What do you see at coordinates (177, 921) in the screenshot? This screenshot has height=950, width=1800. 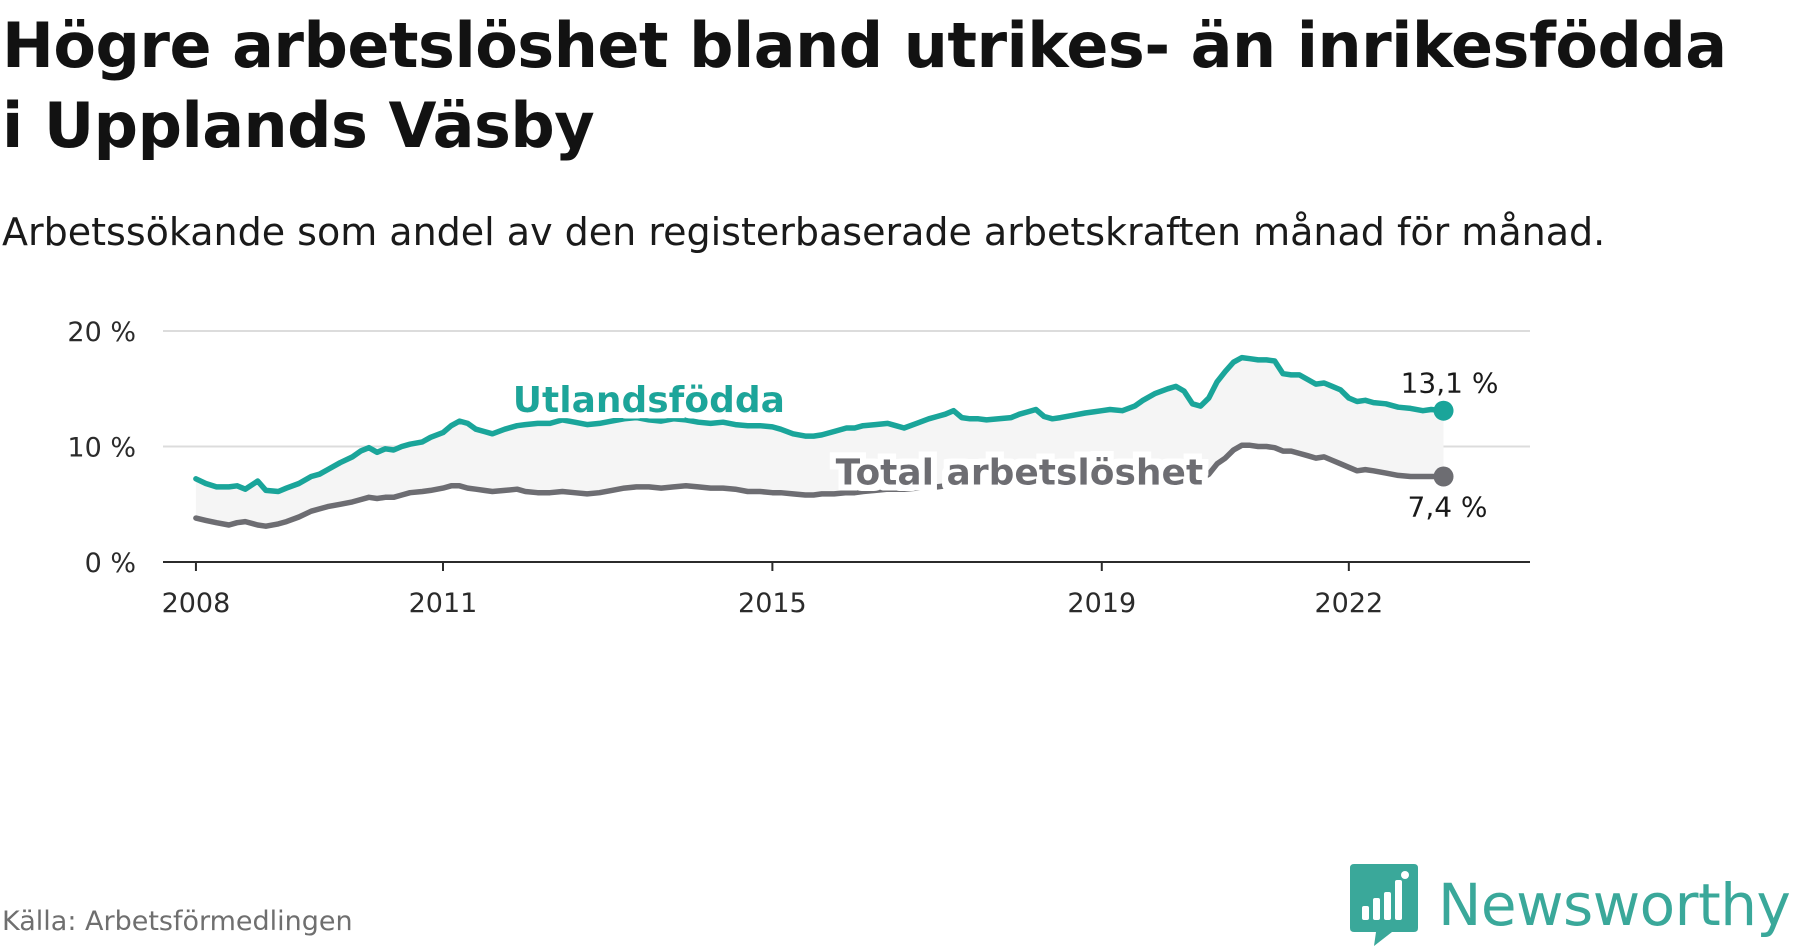 I see `source-note: Källa: Arbetsförmedlingen` at bounding box center [177, 921].